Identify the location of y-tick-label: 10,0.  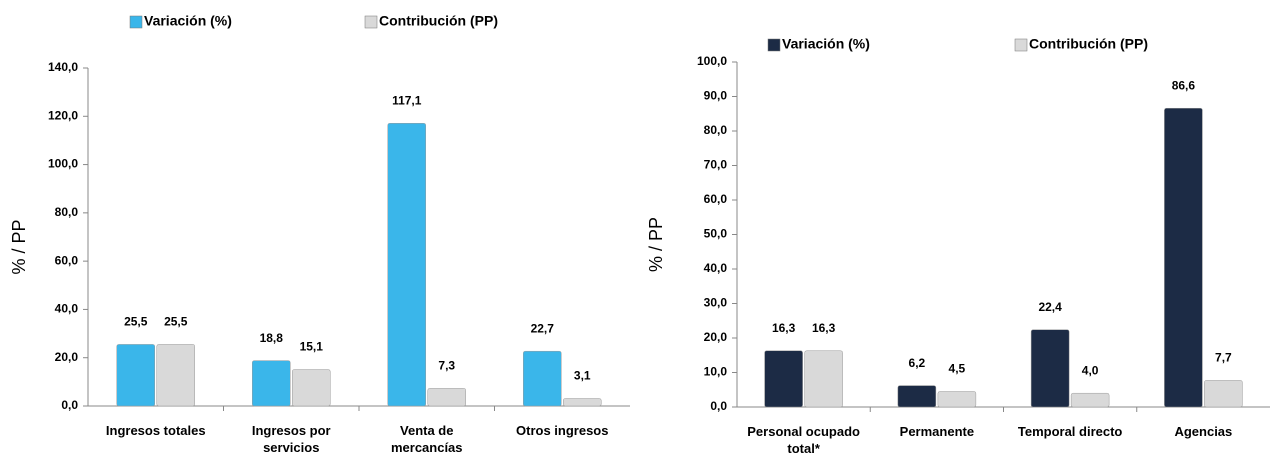
(716, 372).